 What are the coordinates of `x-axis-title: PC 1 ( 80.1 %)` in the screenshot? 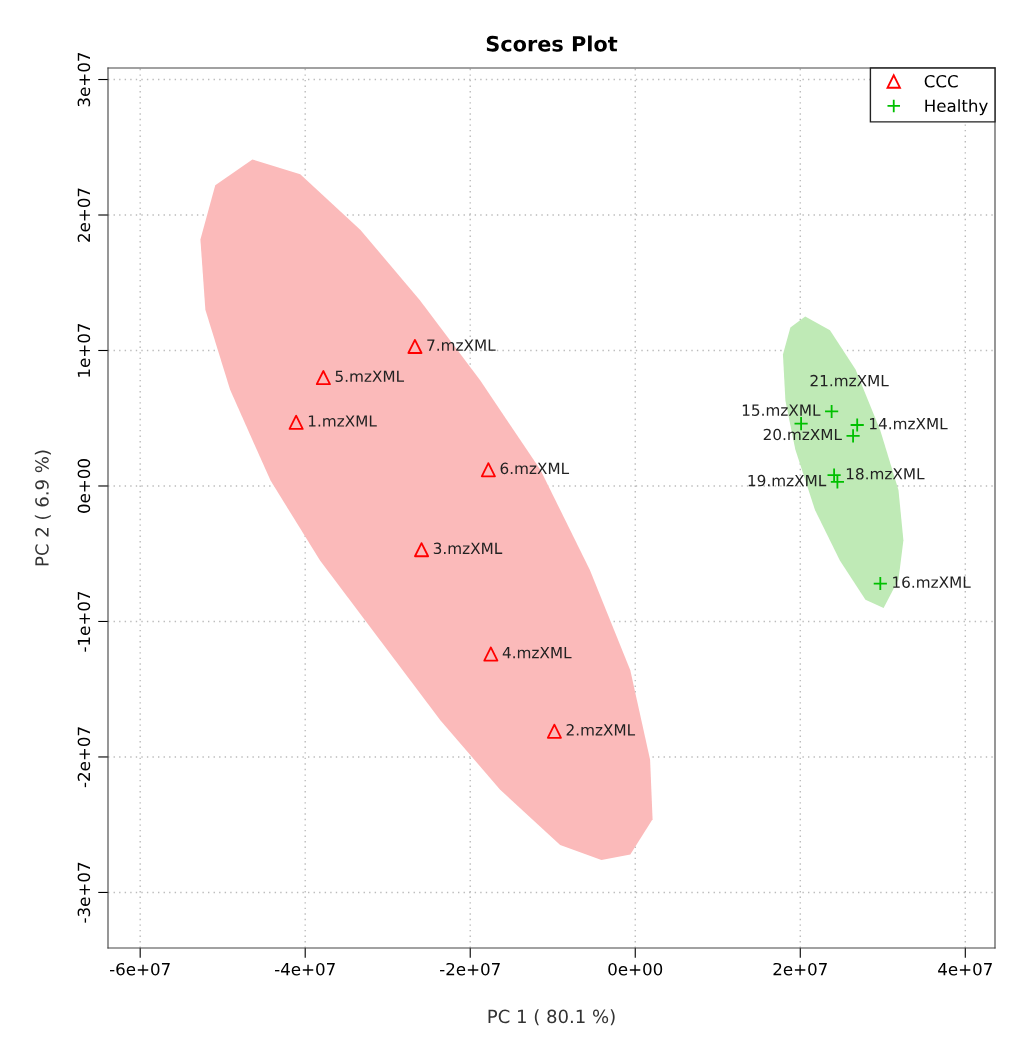 It's located at (551, 1017).